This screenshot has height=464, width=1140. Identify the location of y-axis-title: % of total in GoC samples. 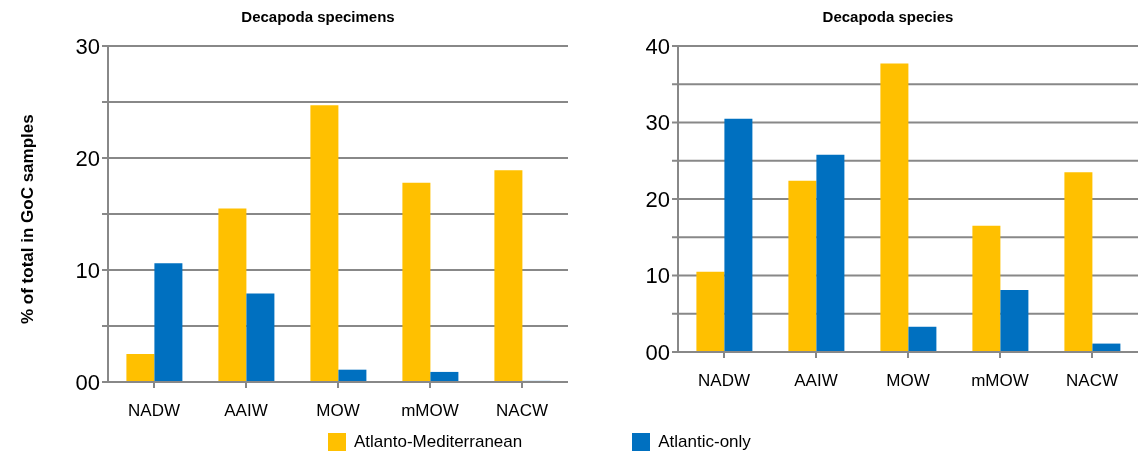
(28, 219).